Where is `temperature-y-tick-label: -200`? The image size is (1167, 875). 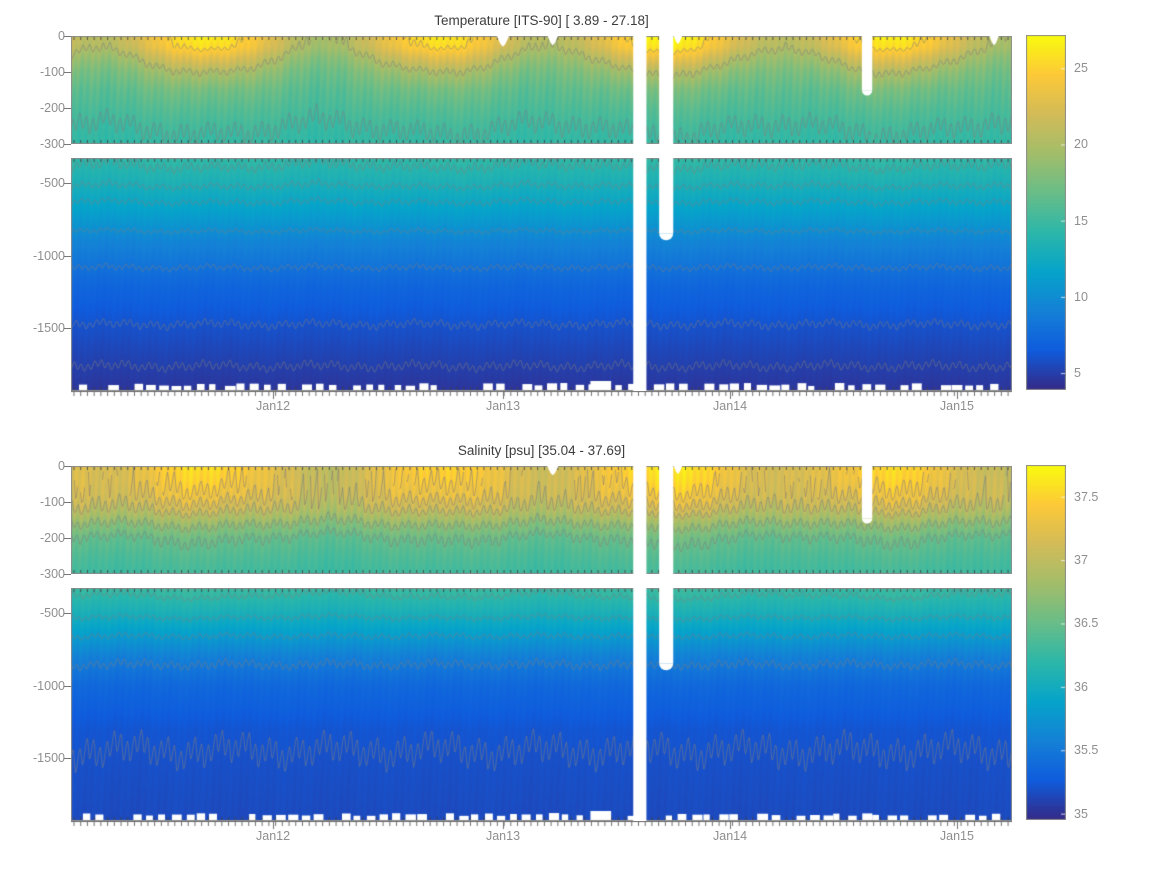
temperature-y-tick-label: -200 is located at coordinates (52, 108).